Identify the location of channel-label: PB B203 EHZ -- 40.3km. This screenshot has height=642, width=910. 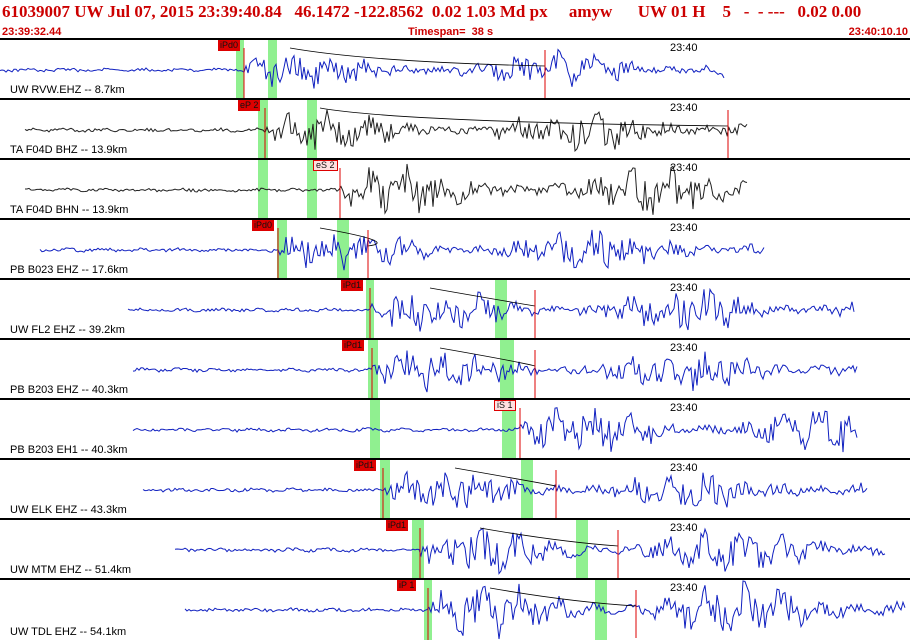
(69, 390).